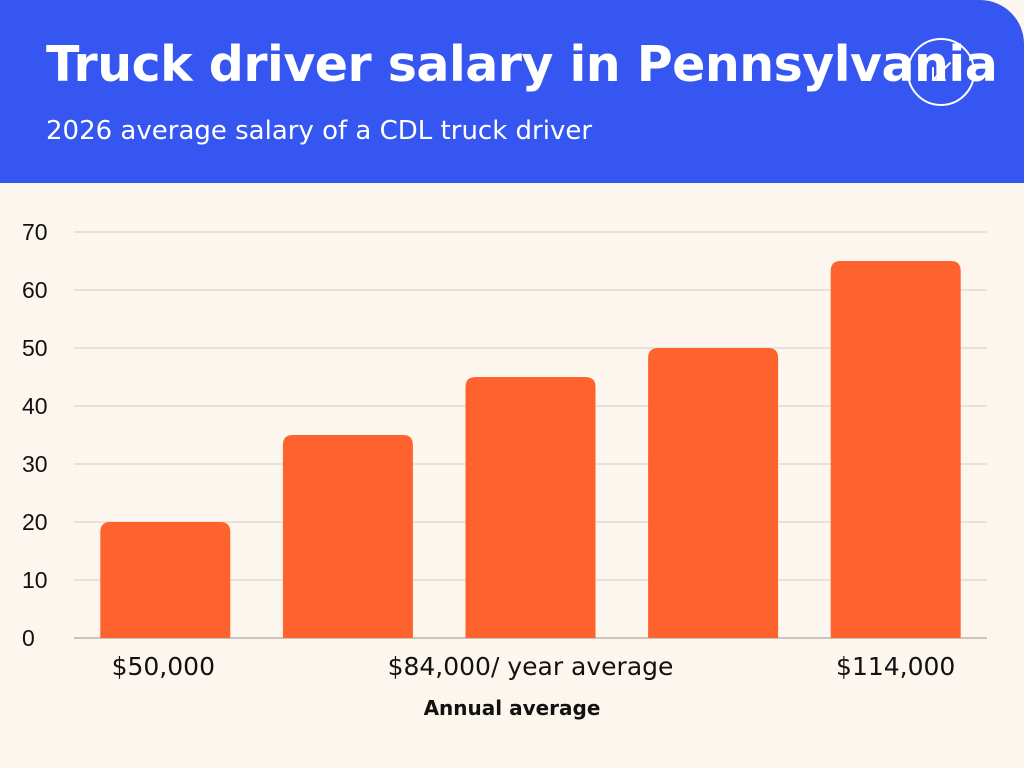 Image resolution: width=1024 pixels, height=768 pixels. I want to click on x-category-label: $50,000, so click(163, 666).